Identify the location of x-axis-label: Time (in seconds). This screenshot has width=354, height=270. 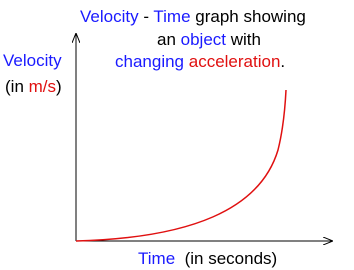
(207, 258).